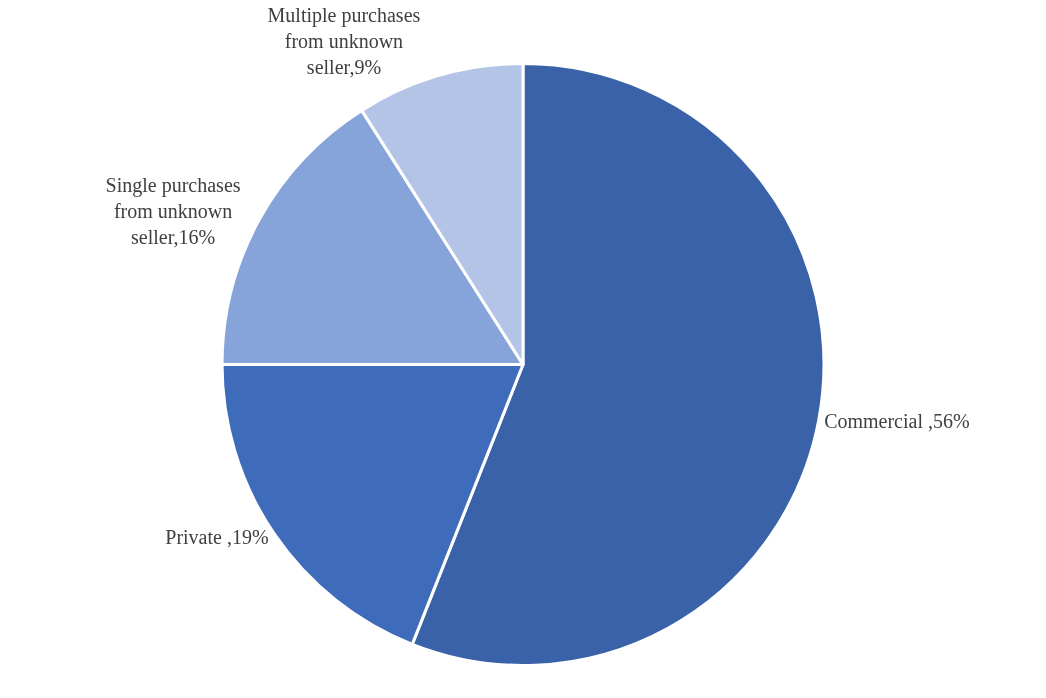 This screenshot has height=698, width=1046. Describe the element at coordinates (217, 537) in the screenshot. I see `slice-label: Private ,19%` at that location.